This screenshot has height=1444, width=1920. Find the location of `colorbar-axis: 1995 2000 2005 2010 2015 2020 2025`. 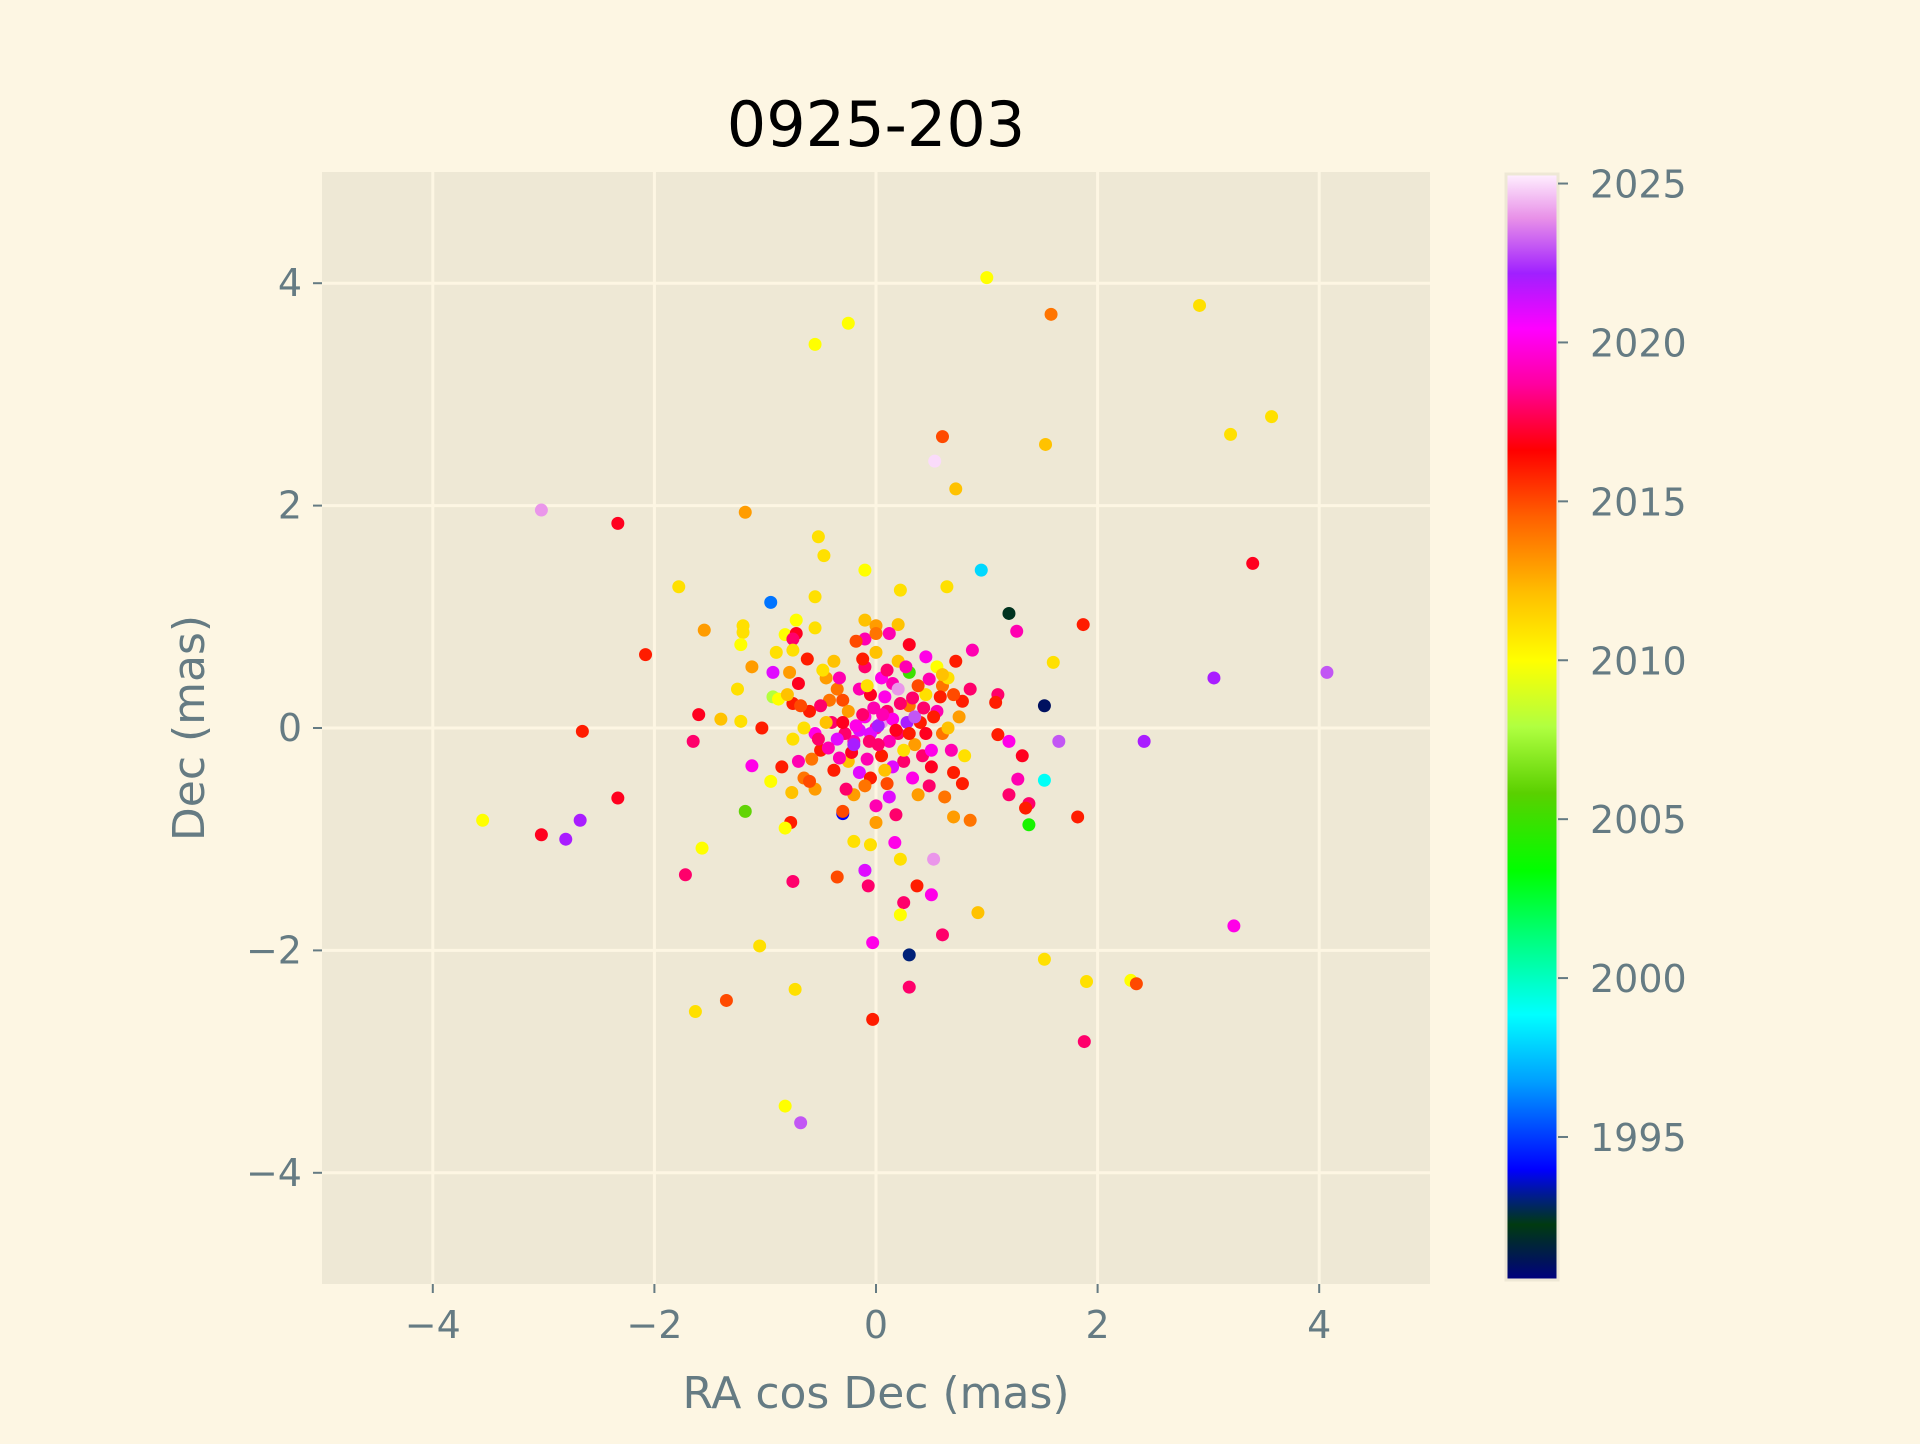

colorbar-axis: 1995 2000 2005 2010 2015 2020 2025 is located at coordinates (1622, 661).